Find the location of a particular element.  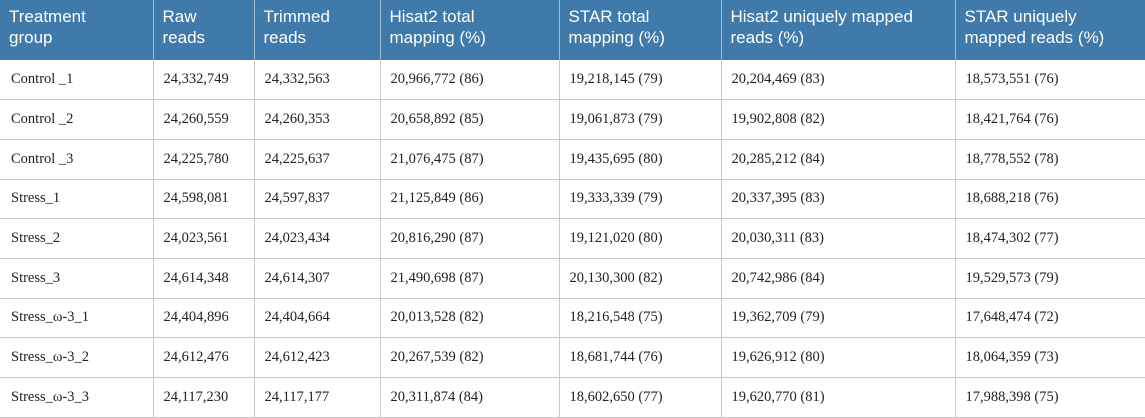

trimmed-reads-cell: 24,023,434 is located at coordinates (317, 238).